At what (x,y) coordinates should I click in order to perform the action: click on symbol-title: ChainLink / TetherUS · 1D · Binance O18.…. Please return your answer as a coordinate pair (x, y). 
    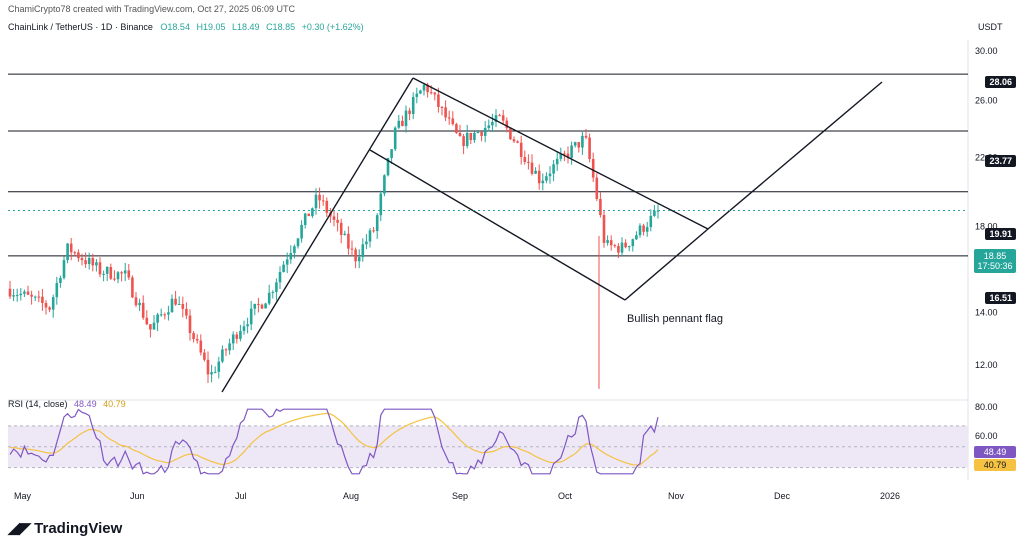
    Looking at the image, I should click on (186, 27).